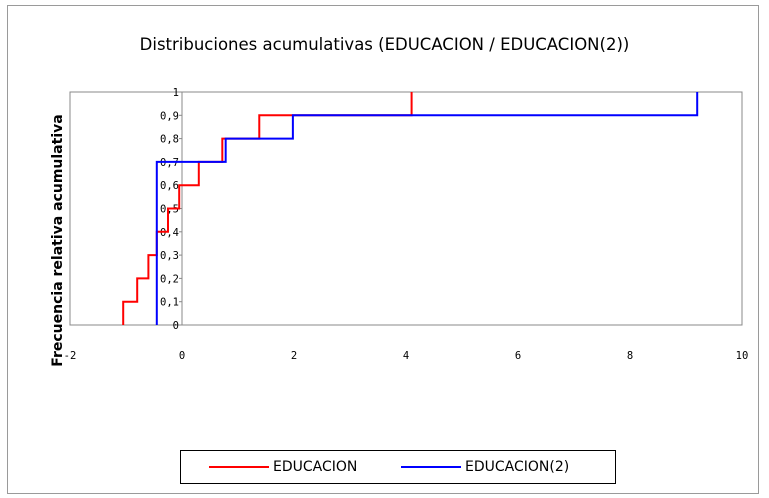  Describe the element at coordinates (169, 279) in the screenshot. I see `y-tick-label: 0,2` at that location.